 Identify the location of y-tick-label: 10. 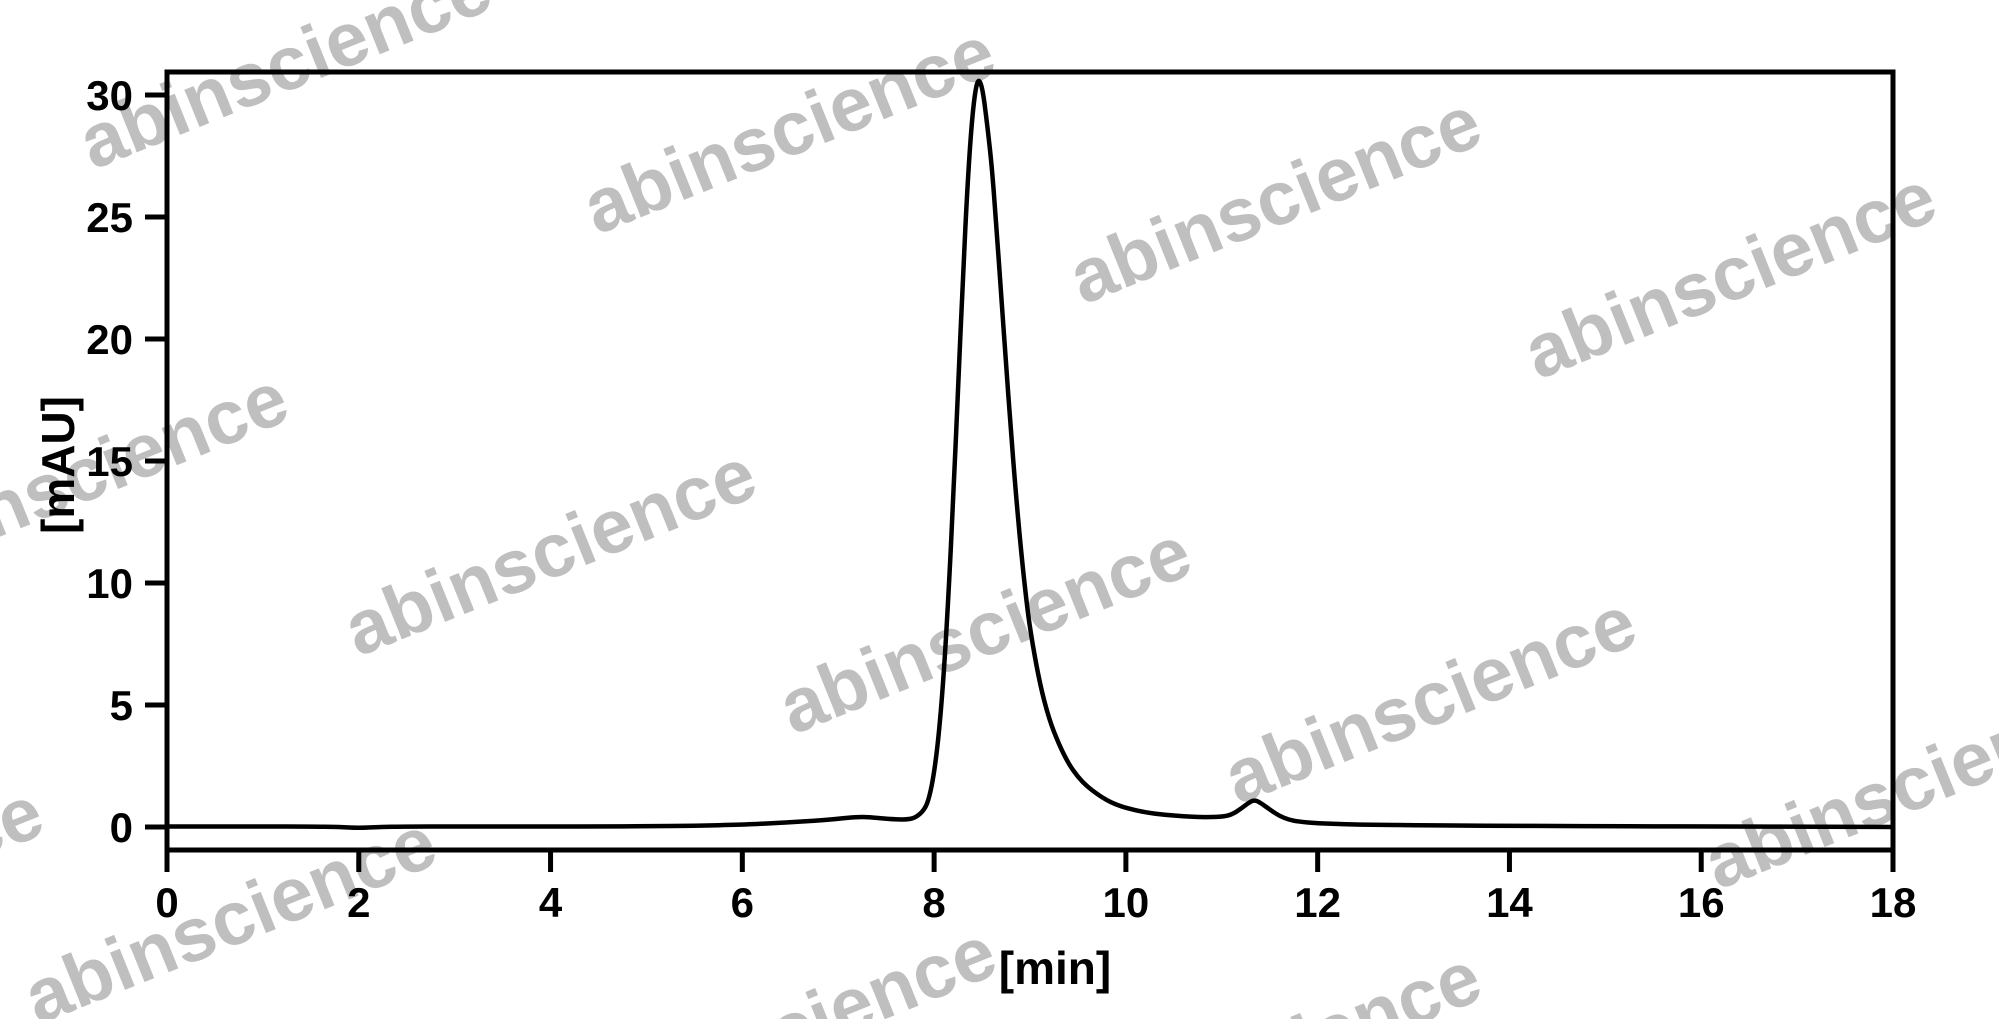
(109, 583).